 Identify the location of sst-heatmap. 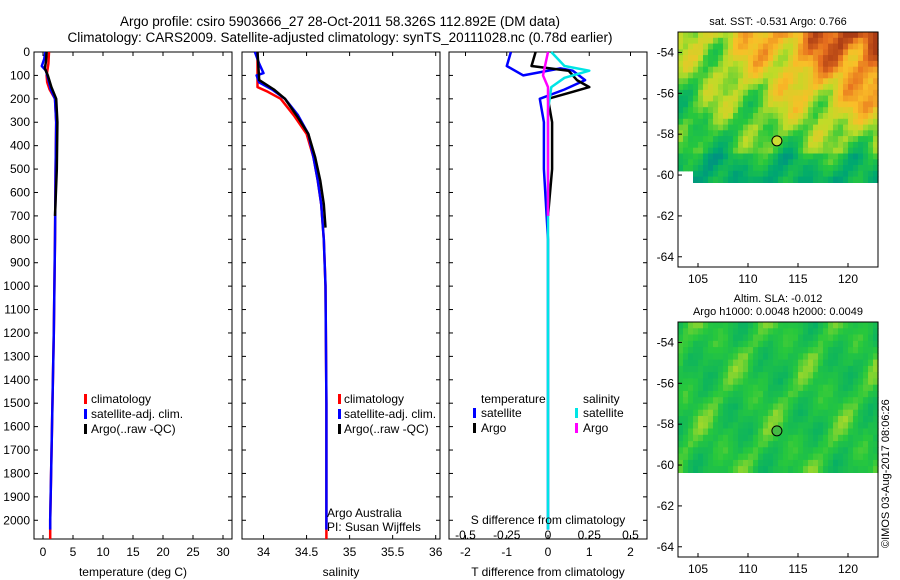
(778, 107).